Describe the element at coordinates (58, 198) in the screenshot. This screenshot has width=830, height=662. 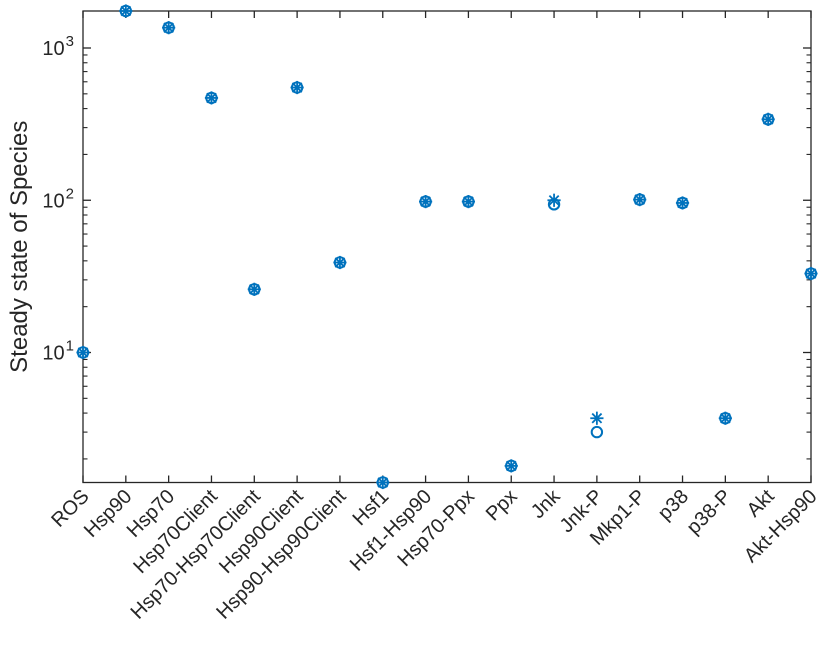
I see `y-tick-label: 10²` at that location.